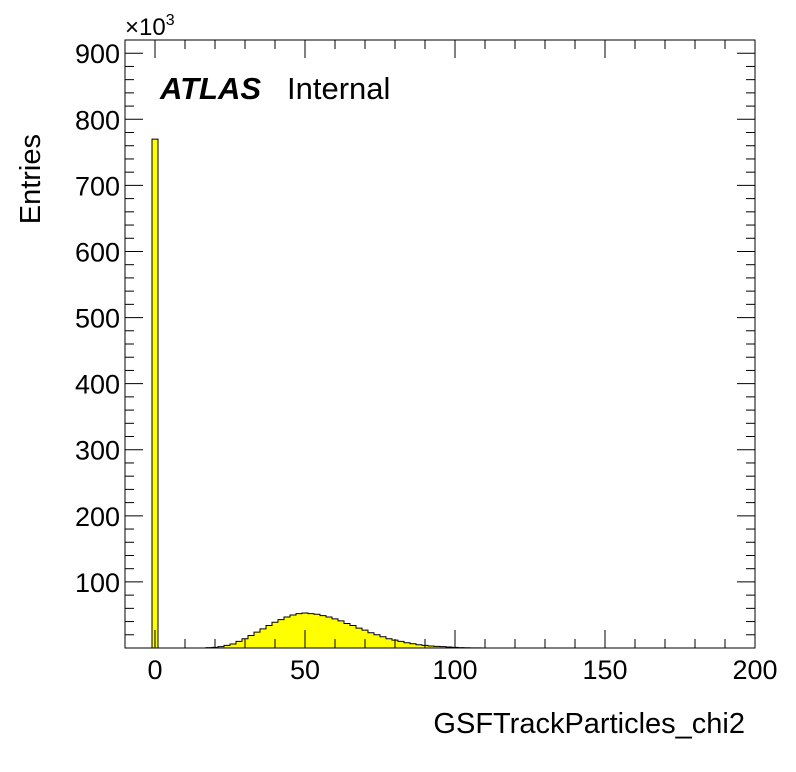 The height and width of the screenshot is (772, 796). What do you see at coordinates (97, 451) in the screenshot?
I see `y-tick-label: 300` at bounding box center [97, 451].